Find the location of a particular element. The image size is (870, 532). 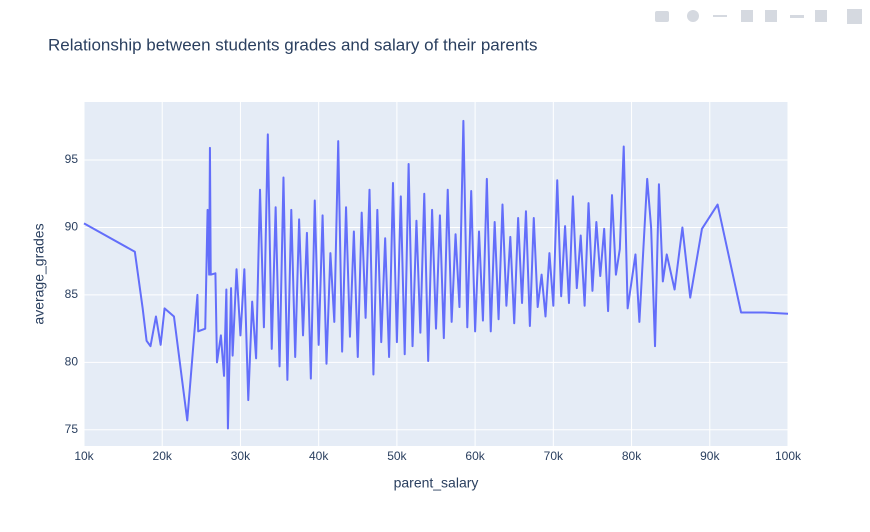

plotly-logo is located at coordinates (854, 16).